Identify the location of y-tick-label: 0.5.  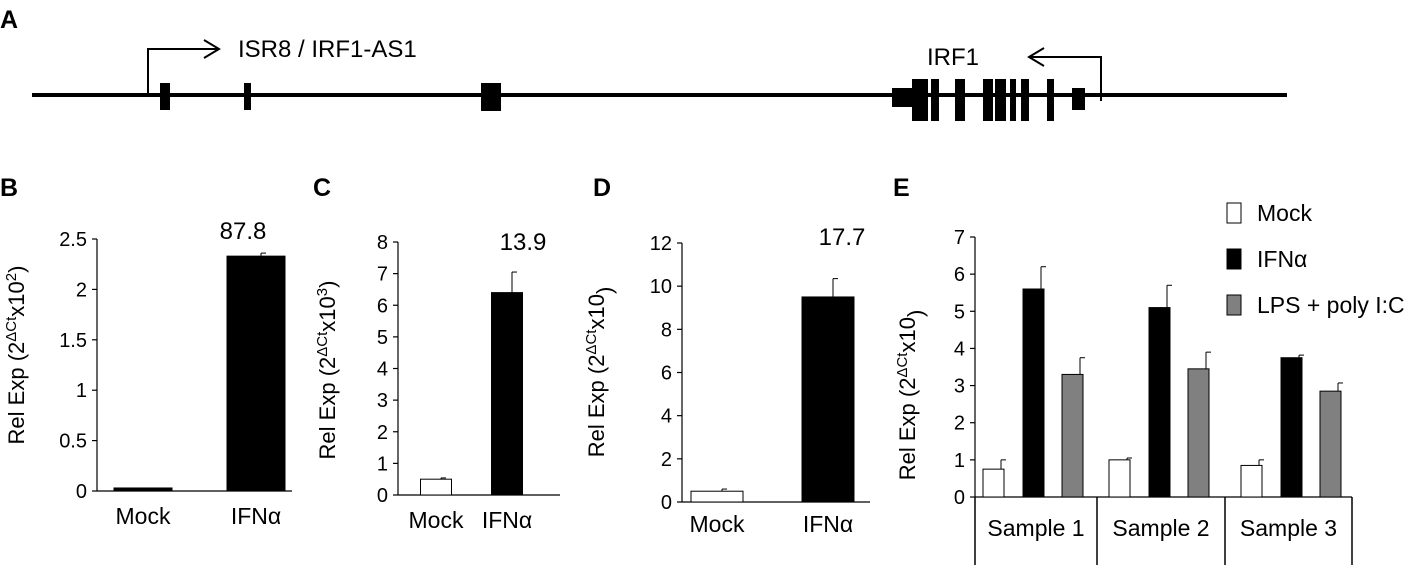
(73, 442).